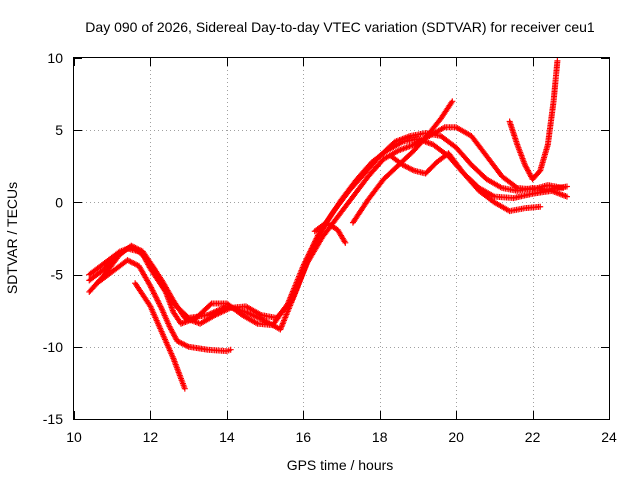 This screenshot has height=480, width=640. What do you see at coordinates (53, 419) in the screenshot?
I see `y-tick-label: -15` at bounding box center [53, 419].